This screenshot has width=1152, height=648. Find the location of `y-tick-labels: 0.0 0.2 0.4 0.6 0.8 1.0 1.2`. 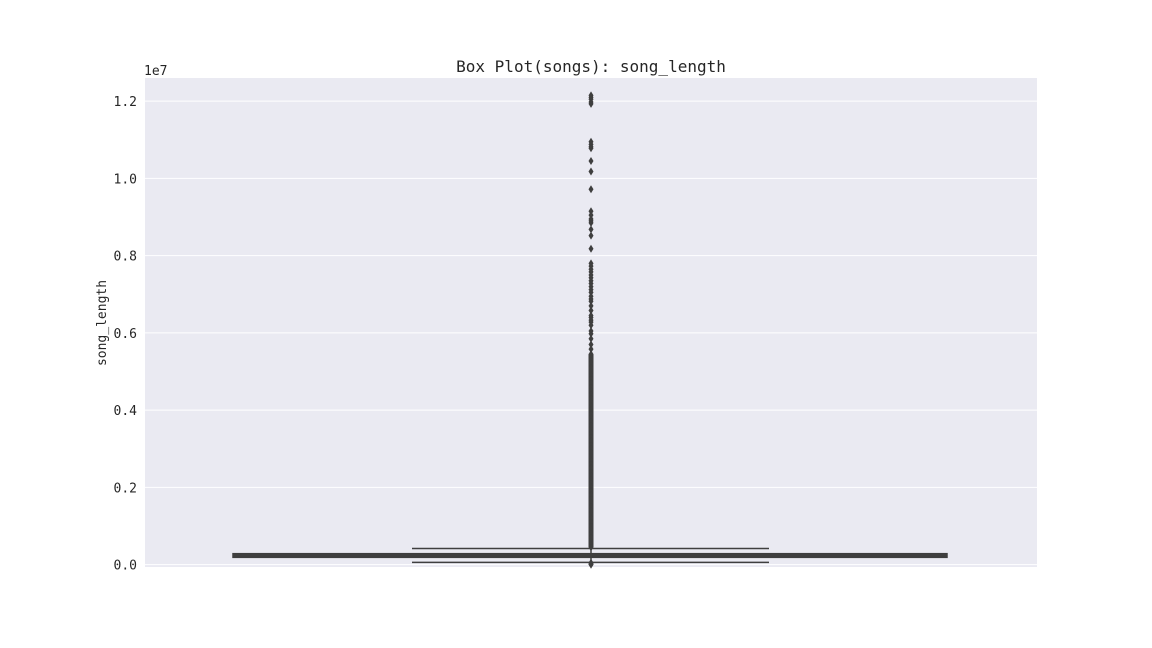

y-tick-labels: 0.0 0.2 0.4 0.6 0.8 1.0 1.2 is located at coordinates (126, 334).